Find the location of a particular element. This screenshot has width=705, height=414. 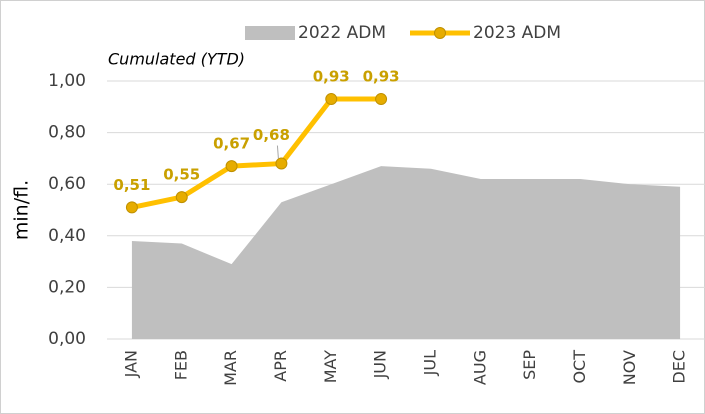

x-tick-label: SEP is located at coordinates (529, 365).